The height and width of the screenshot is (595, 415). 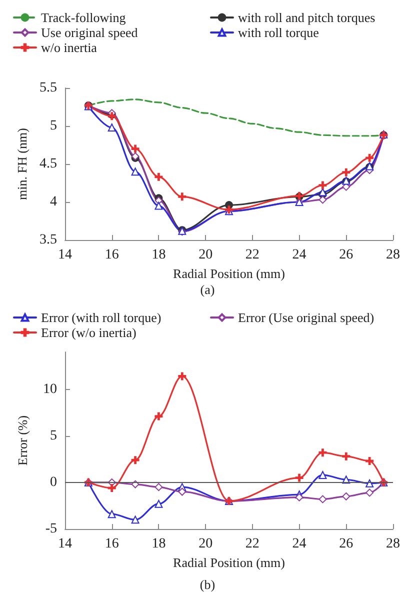 What do you see at coordinates (307, 17) in the screenshot?
I see `legend-label: with roll and pitch torques` at bounding box center [307, 17].